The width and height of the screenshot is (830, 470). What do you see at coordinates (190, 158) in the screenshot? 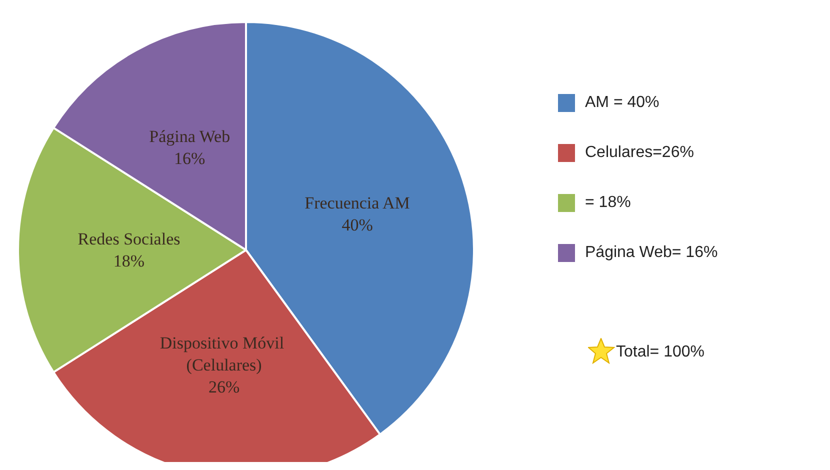
I see `data-label: 16%` at bounding box center [190, 158].